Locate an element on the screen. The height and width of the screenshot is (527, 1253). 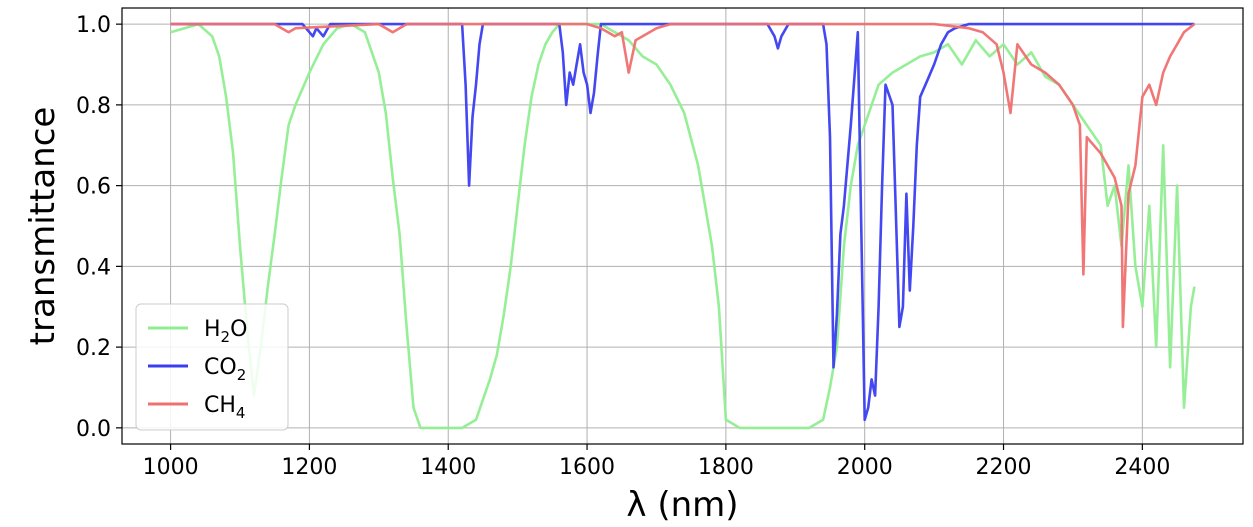
legend-label-h2o: H2O is located at coordinates (225, 331).